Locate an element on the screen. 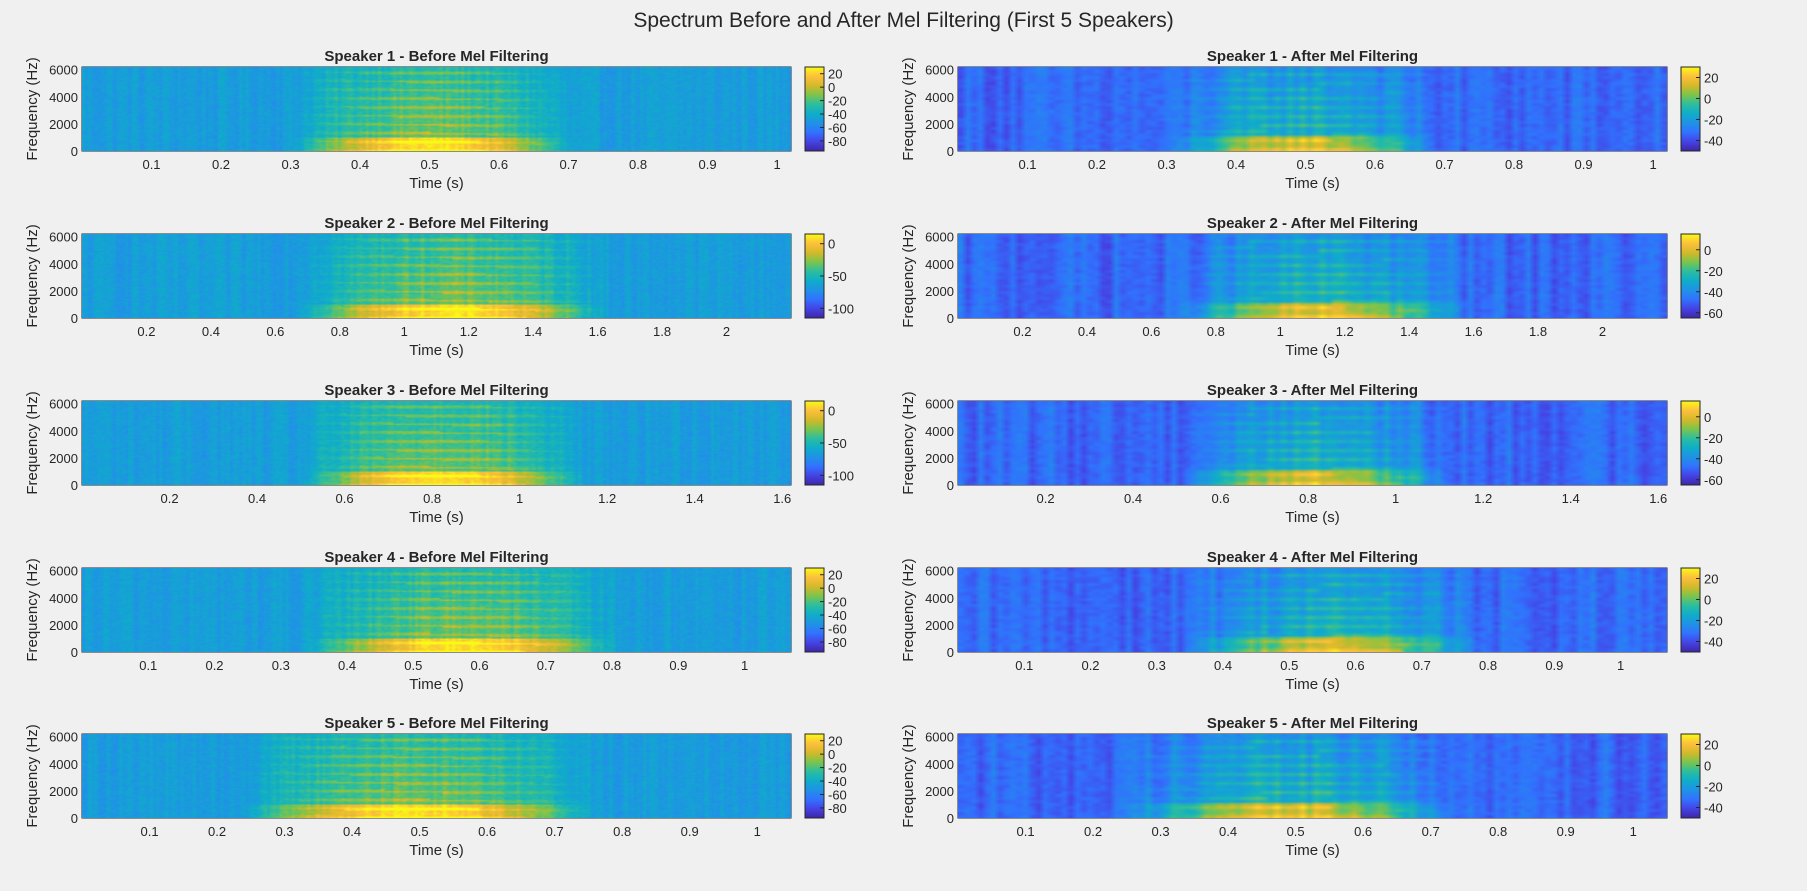 This screenshot has width=1807, height=891. x-tick-label: 1.2 is located at coordinates (607, 498).